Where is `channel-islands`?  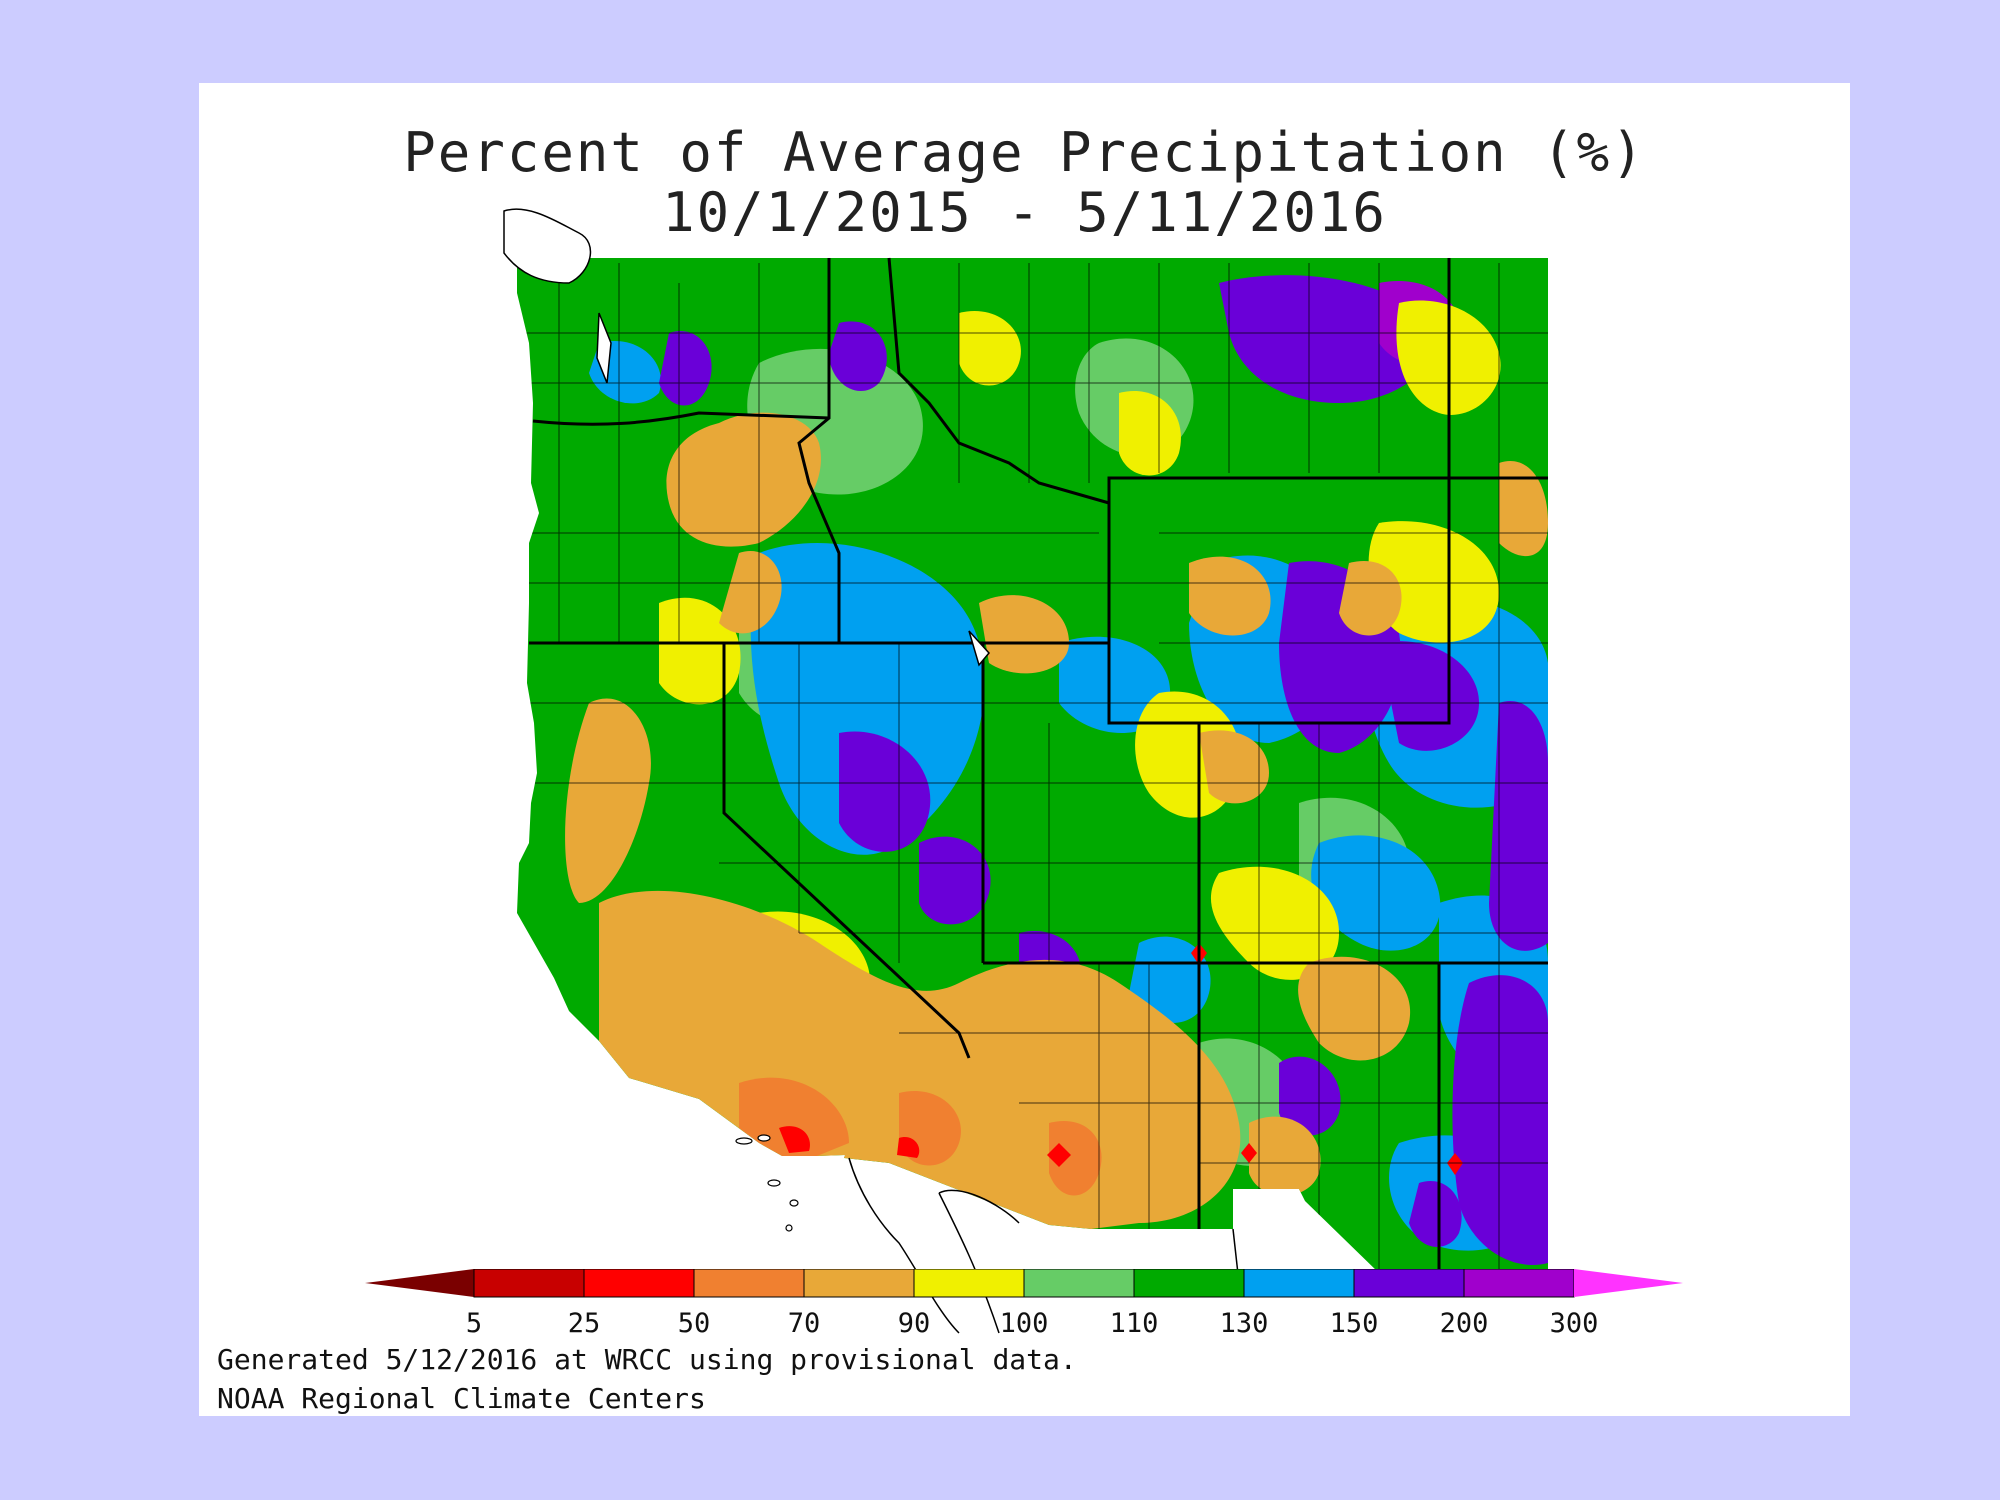
channel-islands is located at coordinates (767, 1183).